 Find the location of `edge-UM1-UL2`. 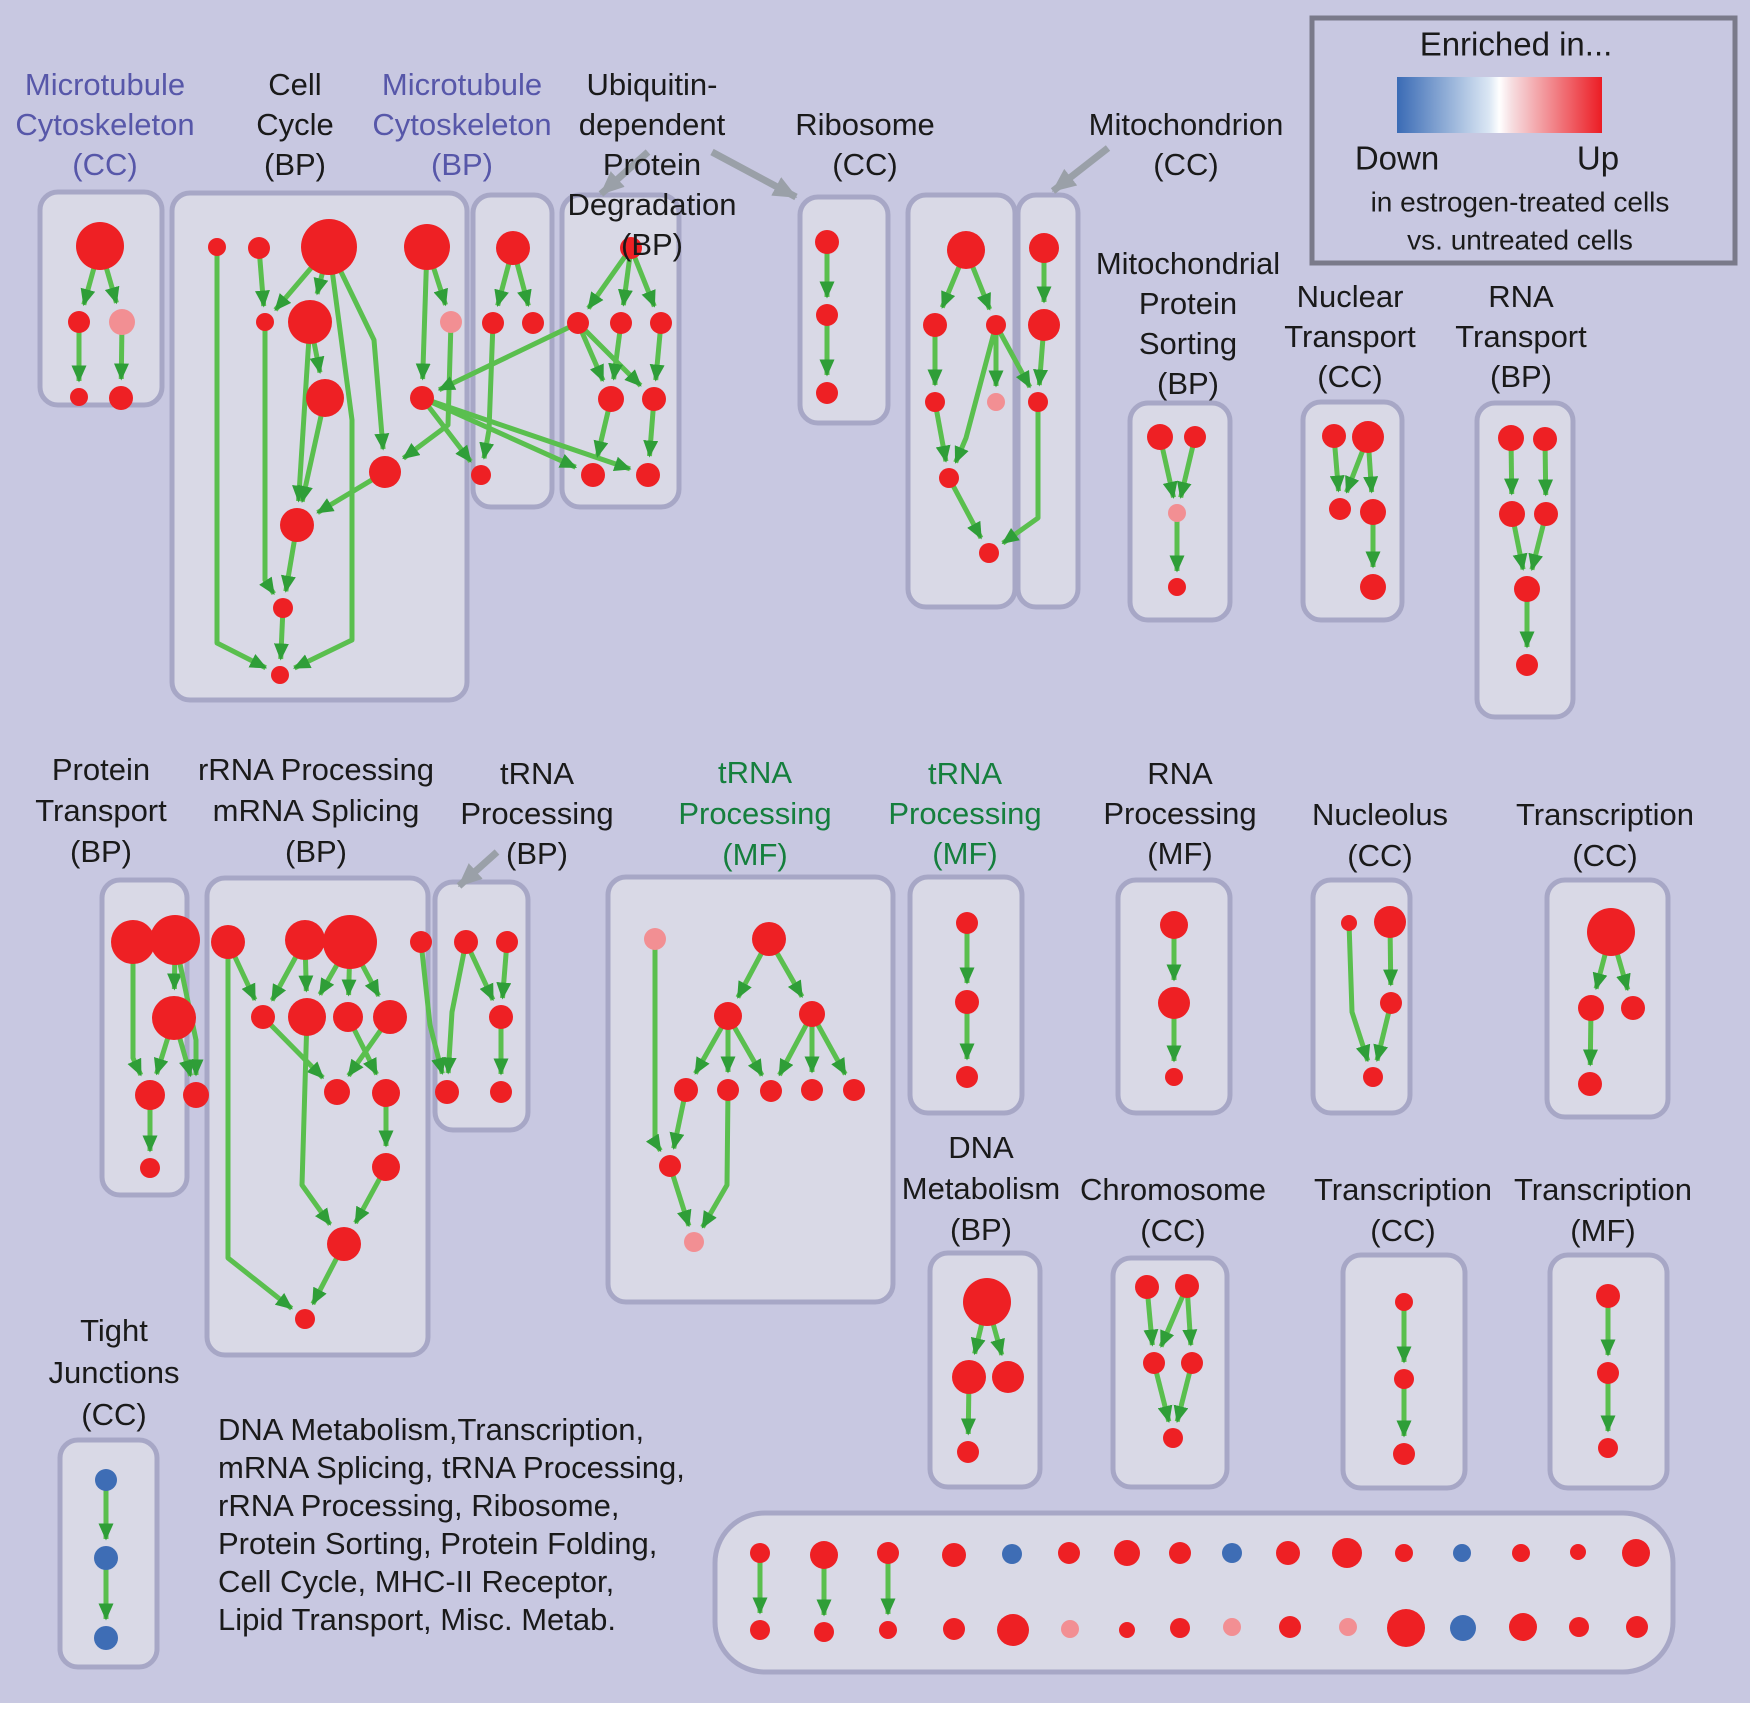

edge-UM1-UL2 is located at coordinates (609, 354).